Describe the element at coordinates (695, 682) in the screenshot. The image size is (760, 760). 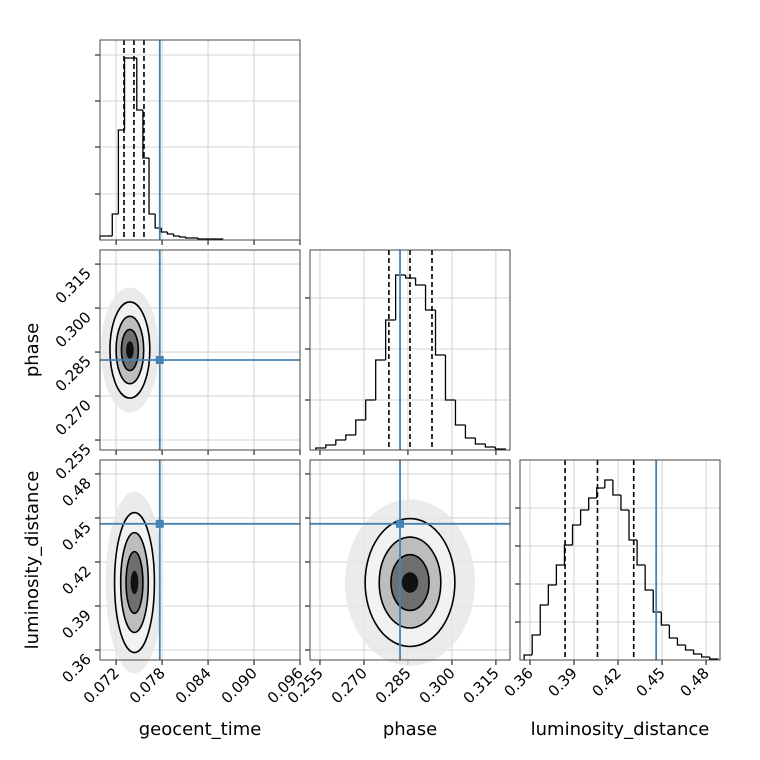
I see `x-tick-label: 0.48` at that location.